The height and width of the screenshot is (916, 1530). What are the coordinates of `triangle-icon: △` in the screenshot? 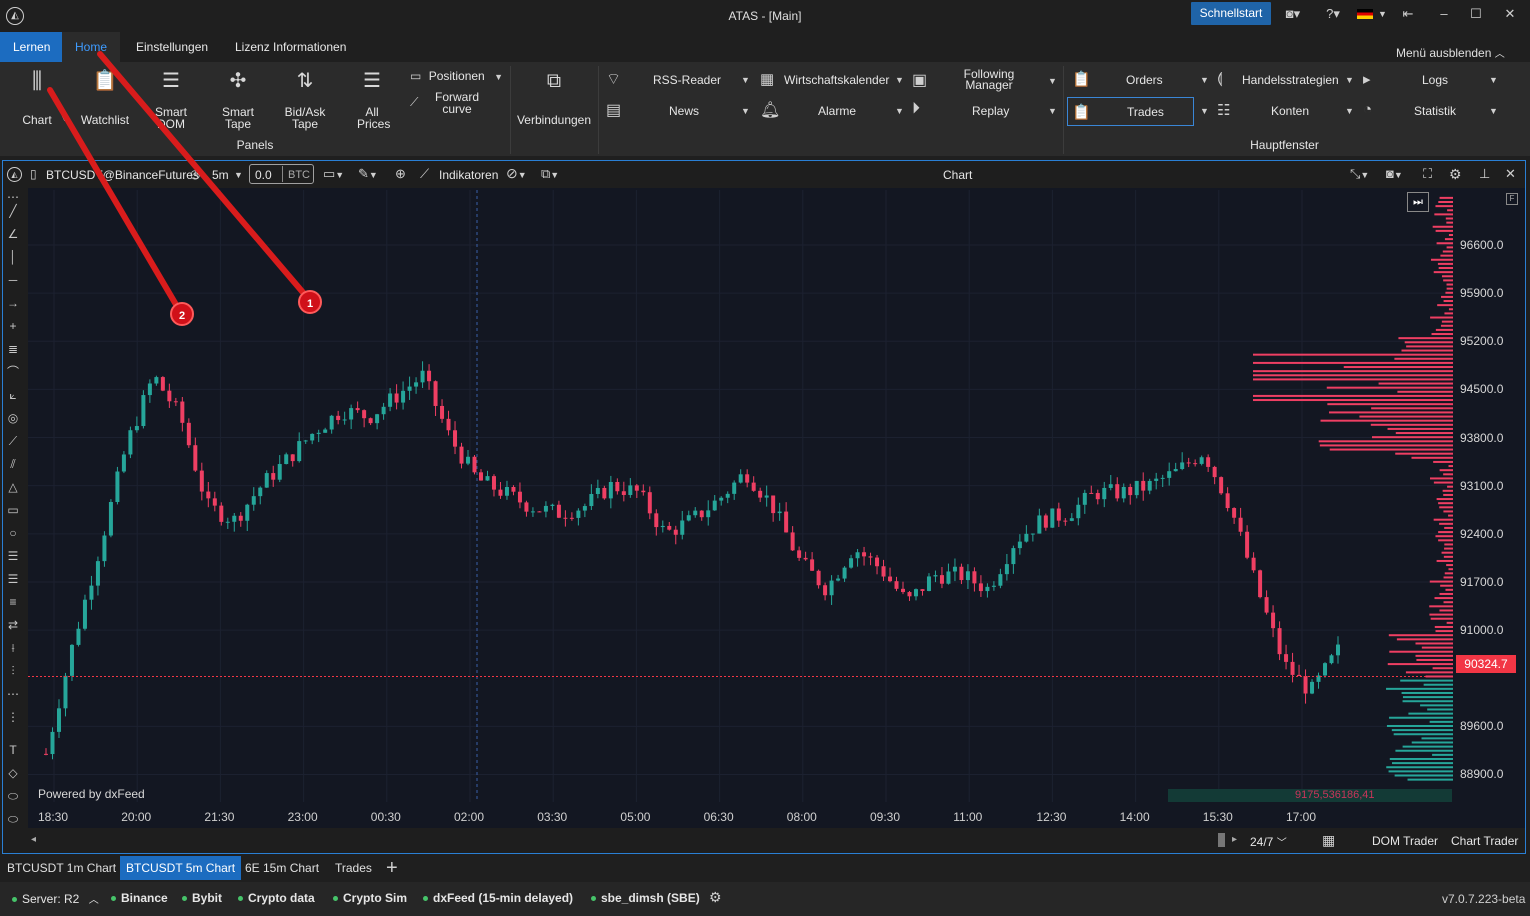 It's located at (13, 487).